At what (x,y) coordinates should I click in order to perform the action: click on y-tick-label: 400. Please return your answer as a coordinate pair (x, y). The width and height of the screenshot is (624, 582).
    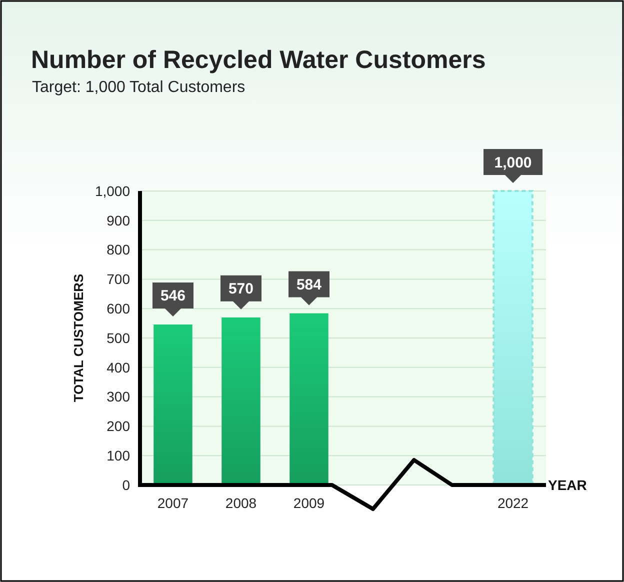
    Looking at the image, I should click on (118, 367).